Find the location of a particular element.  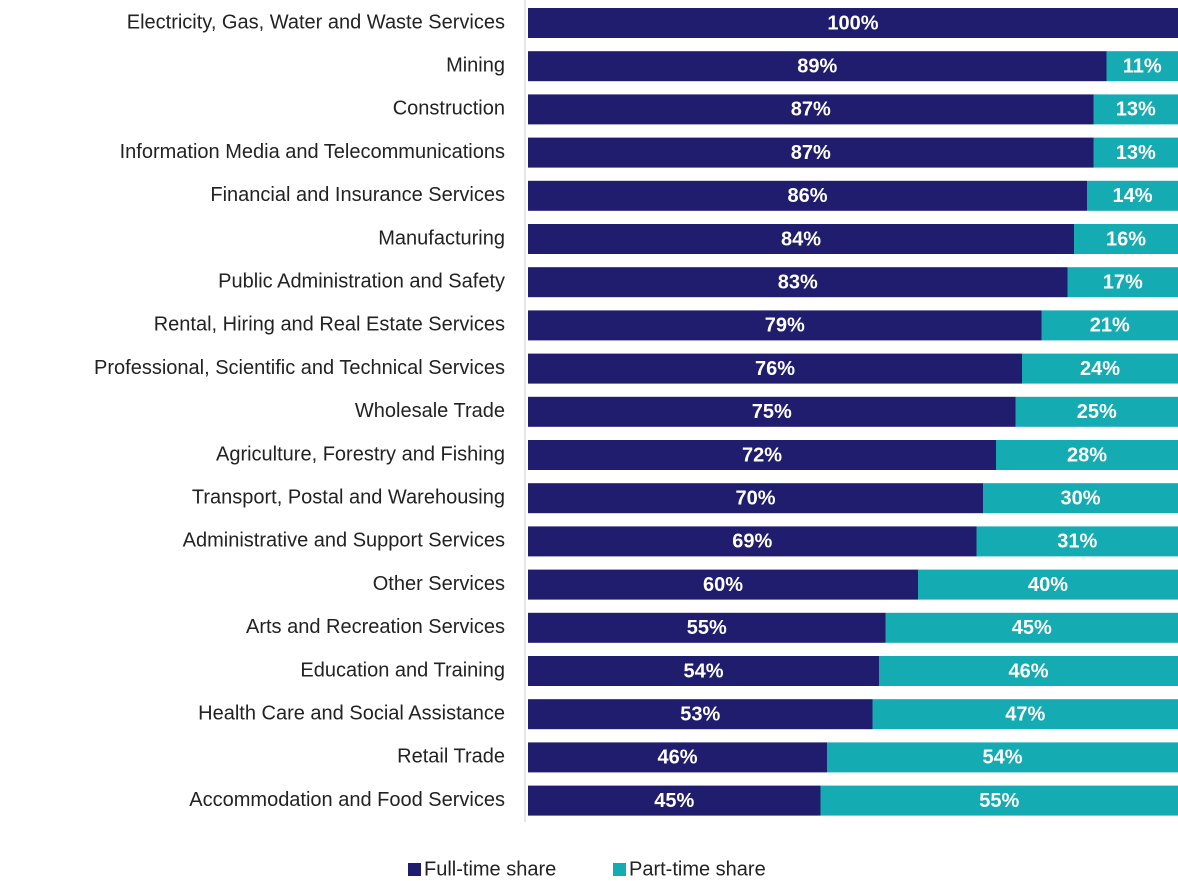

category-label: Manufacturing is located at coordinates (441, 238).